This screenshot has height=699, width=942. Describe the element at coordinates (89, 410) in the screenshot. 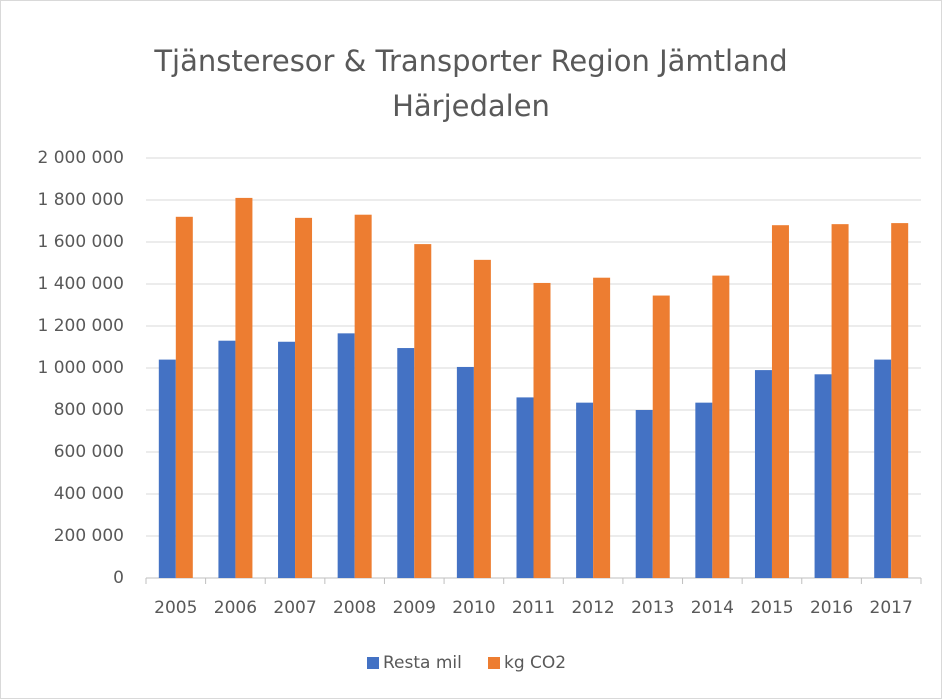

I see `y-tick-label: 800 000` at that location.